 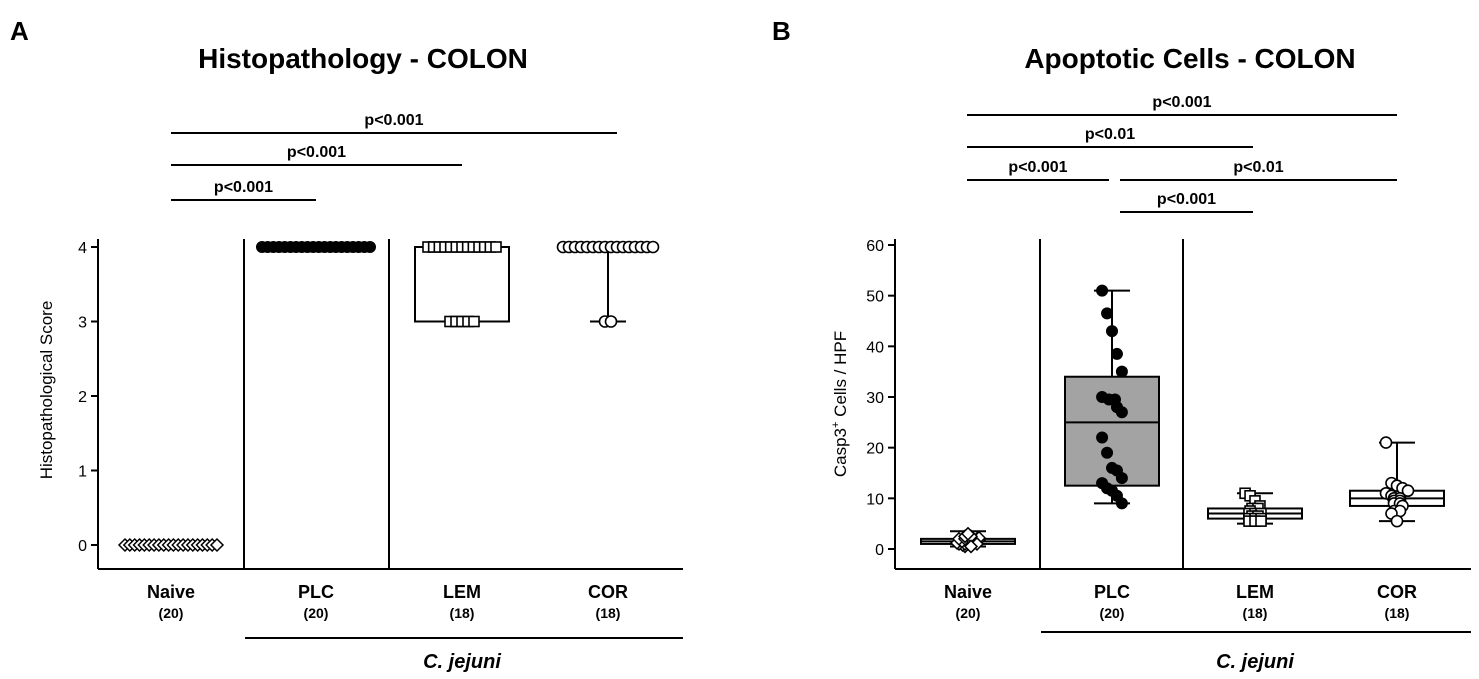 I want to click on y-axis-label-b: Casp3+ Cells / HPF, so click(x=840, y=404).